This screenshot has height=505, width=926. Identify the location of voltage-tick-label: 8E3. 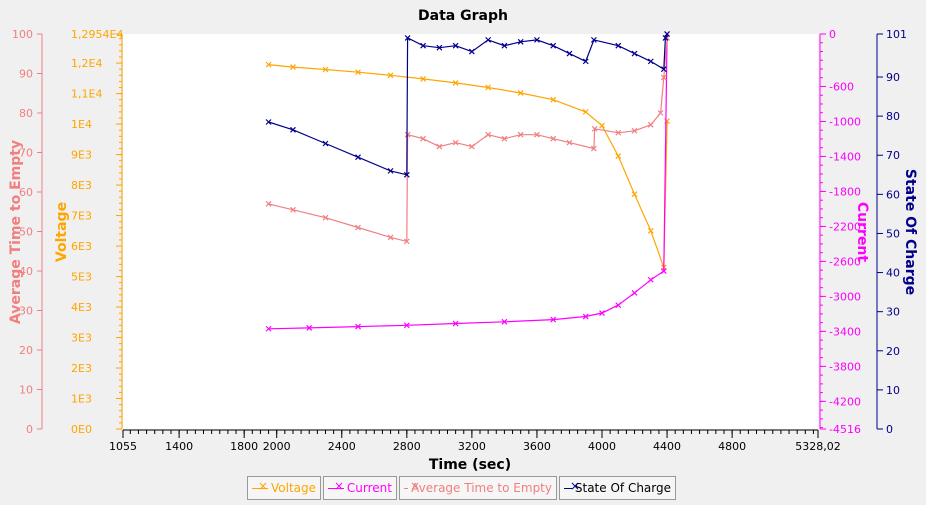
(81, 185).